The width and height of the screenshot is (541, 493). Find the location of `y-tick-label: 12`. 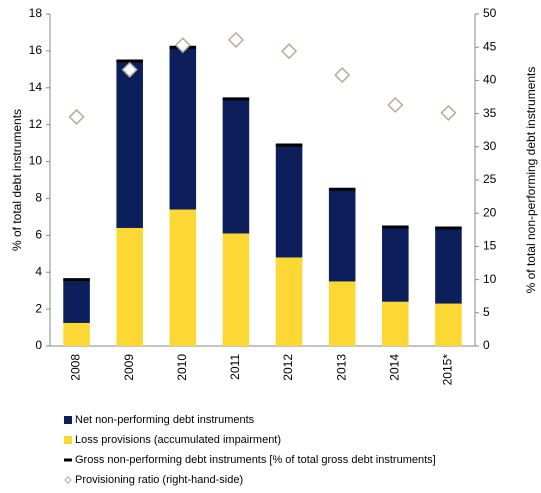

y-tick-label: 12 is located at coordinates (36, 124).